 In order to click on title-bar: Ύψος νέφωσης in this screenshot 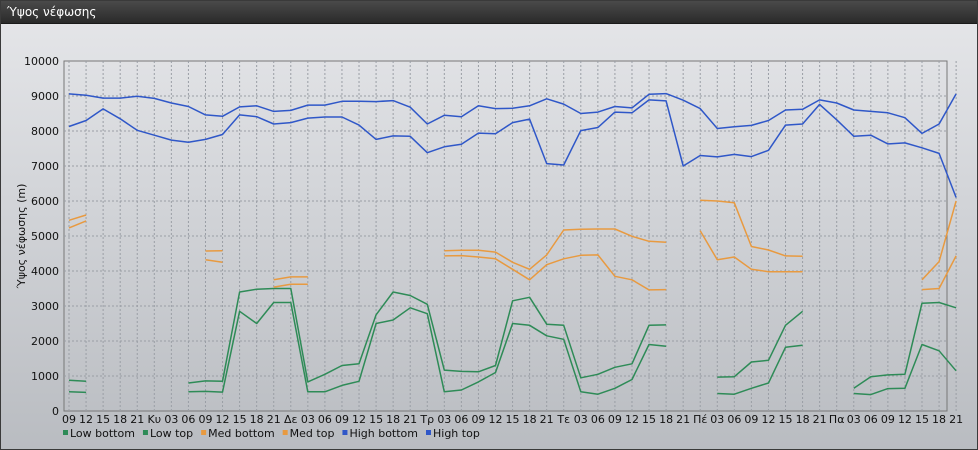, I will do `click(489, 12)`.